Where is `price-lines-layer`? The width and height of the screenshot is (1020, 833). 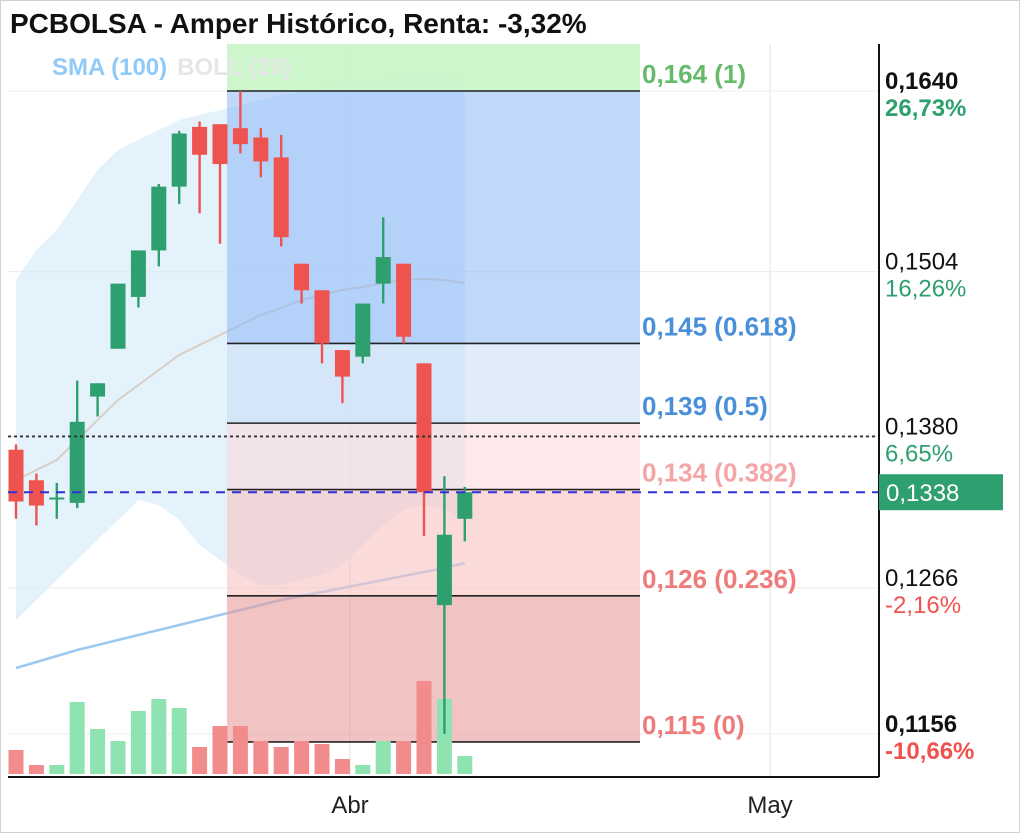
price-lines-layer is located at coordinates (443, 464).